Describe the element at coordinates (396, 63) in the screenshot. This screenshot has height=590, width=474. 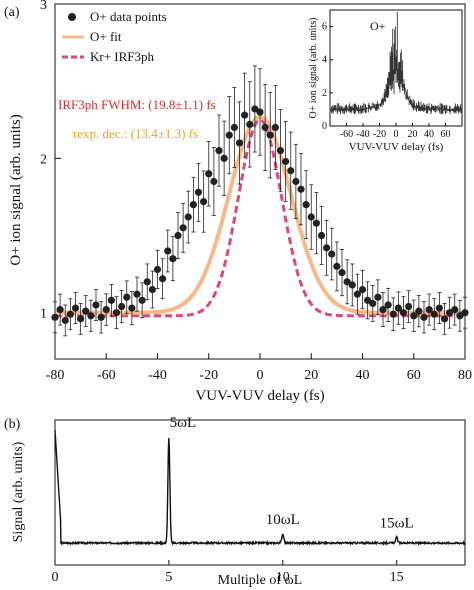
I see `inset-trace` at that location.